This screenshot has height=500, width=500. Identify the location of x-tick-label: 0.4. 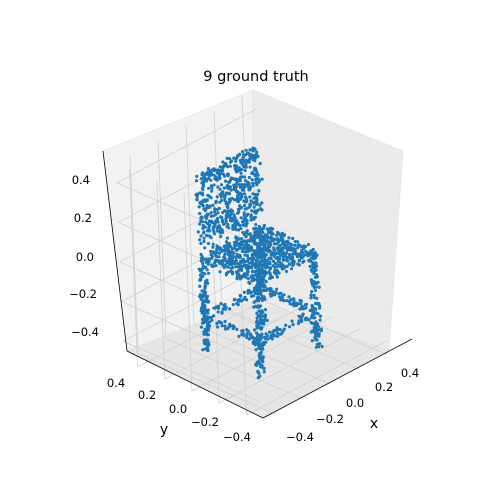
(410, 373).